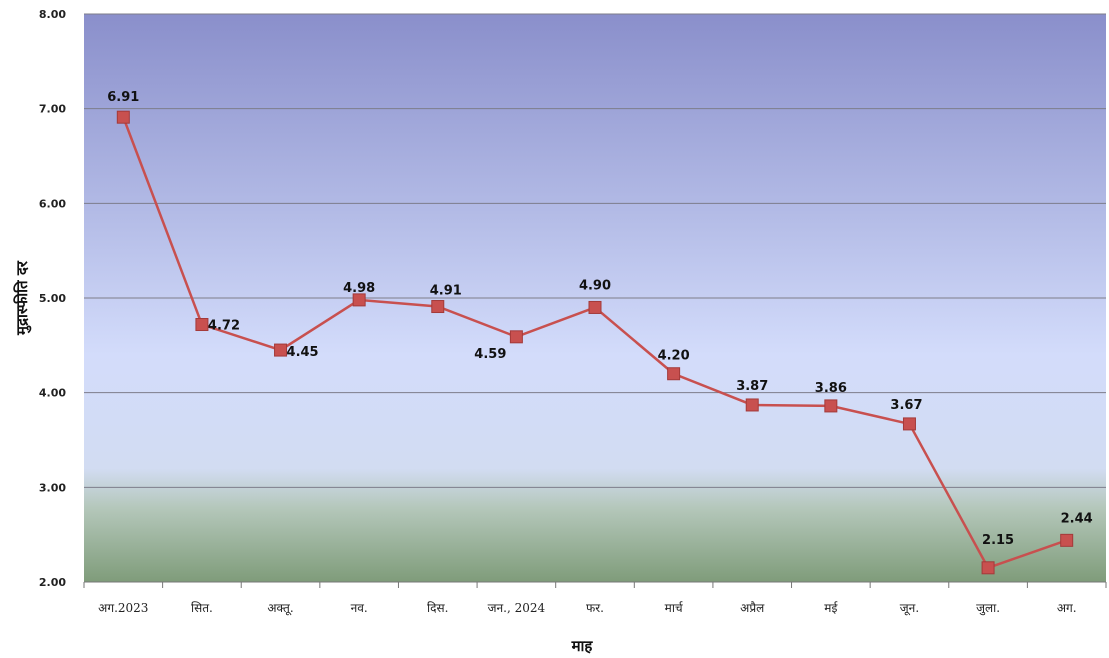 Image resolution: width=1109 pixels, height=658 pixels. I want to click on data-label: 4.20, so click(674, 356).